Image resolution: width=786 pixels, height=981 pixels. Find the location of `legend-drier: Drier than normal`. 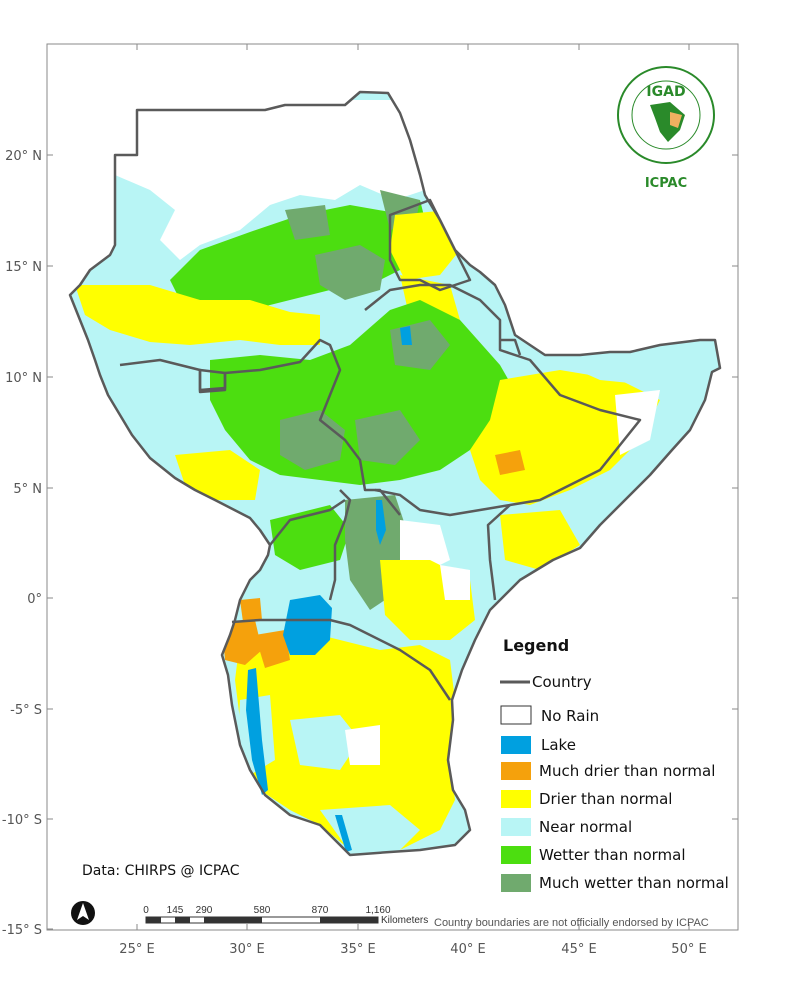

legend-drier: Drier than normal is located at coordinates (605, 799).